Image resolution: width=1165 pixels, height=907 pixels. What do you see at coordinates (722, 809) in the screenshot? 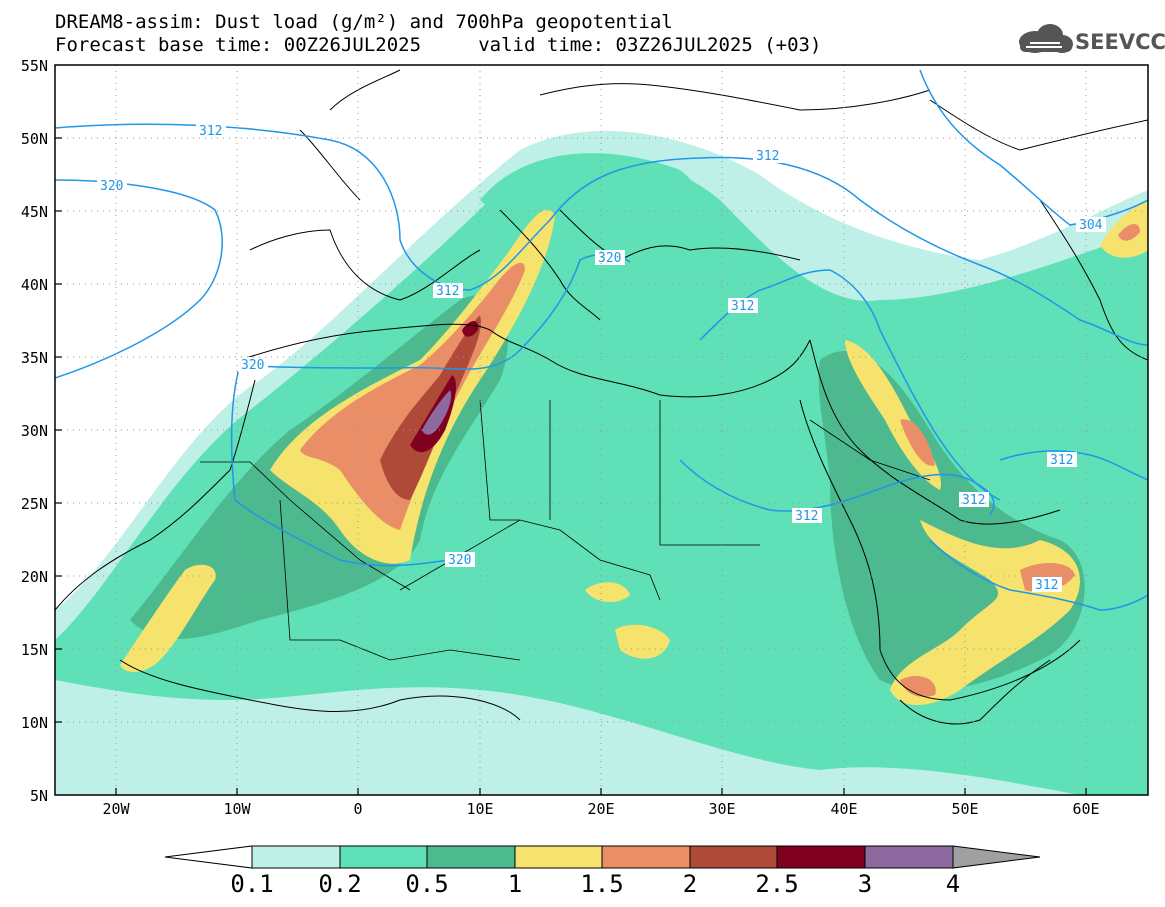
I see `lon-label: 30E` at bounding box center [722, 809].